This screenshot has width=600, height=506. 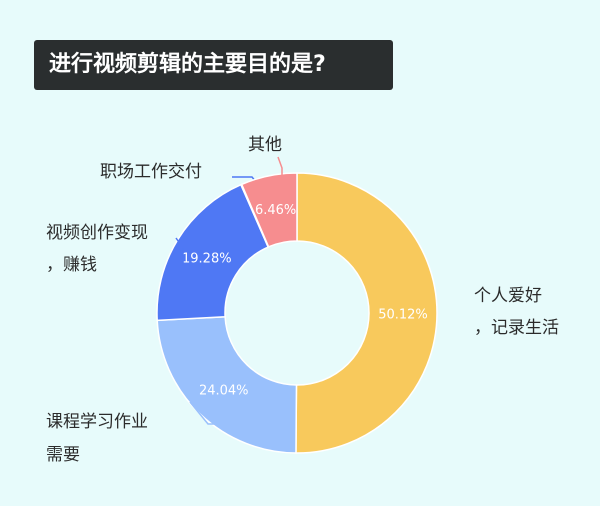 What do you see at coordinates (265, 145) in the screenshot?
I see `category-label: 其他` at bounding box center [265, 145].